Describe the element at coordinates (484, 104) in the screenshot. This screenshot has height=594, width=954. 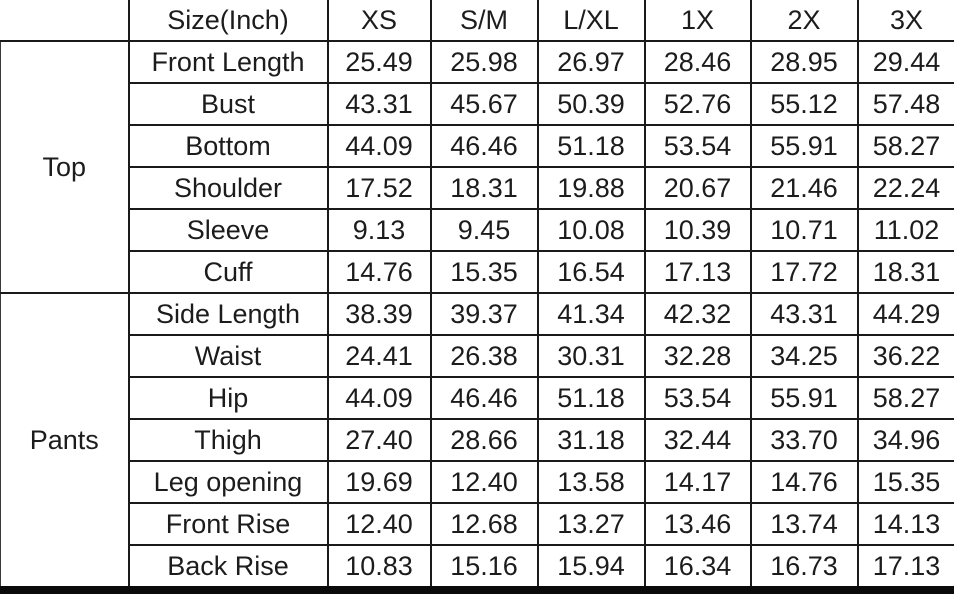
I see `measurement-value: 45.67` at that location.